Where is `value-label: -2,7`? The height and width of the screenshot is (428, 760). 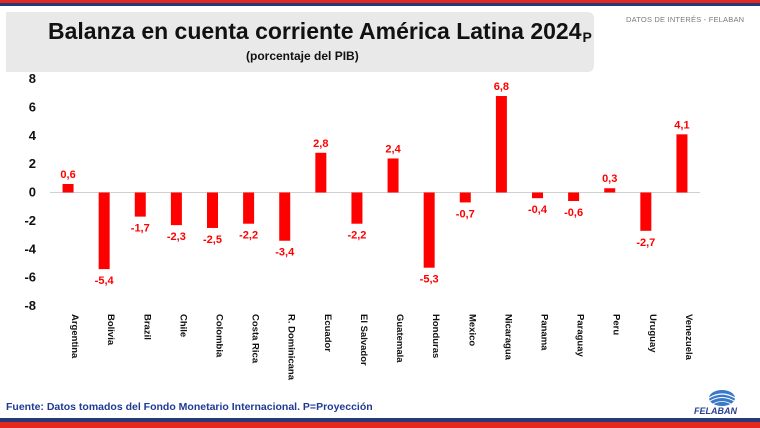
value-label: -2,7 is located at coordinates (645, 243).